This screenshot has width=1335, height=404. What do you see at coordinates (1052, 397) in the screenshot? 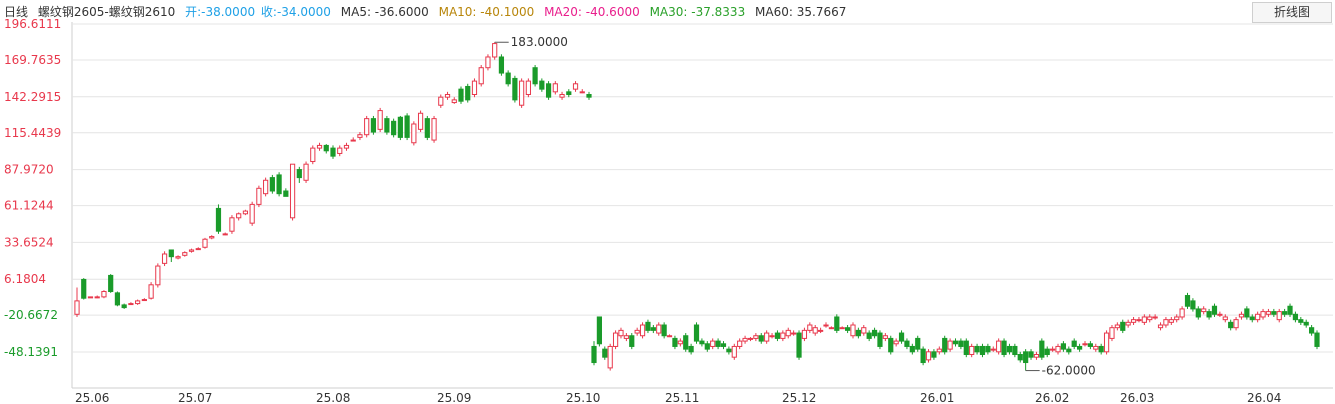
I see `x-tick-label: 26.02` at bounding box center [1052, 397].